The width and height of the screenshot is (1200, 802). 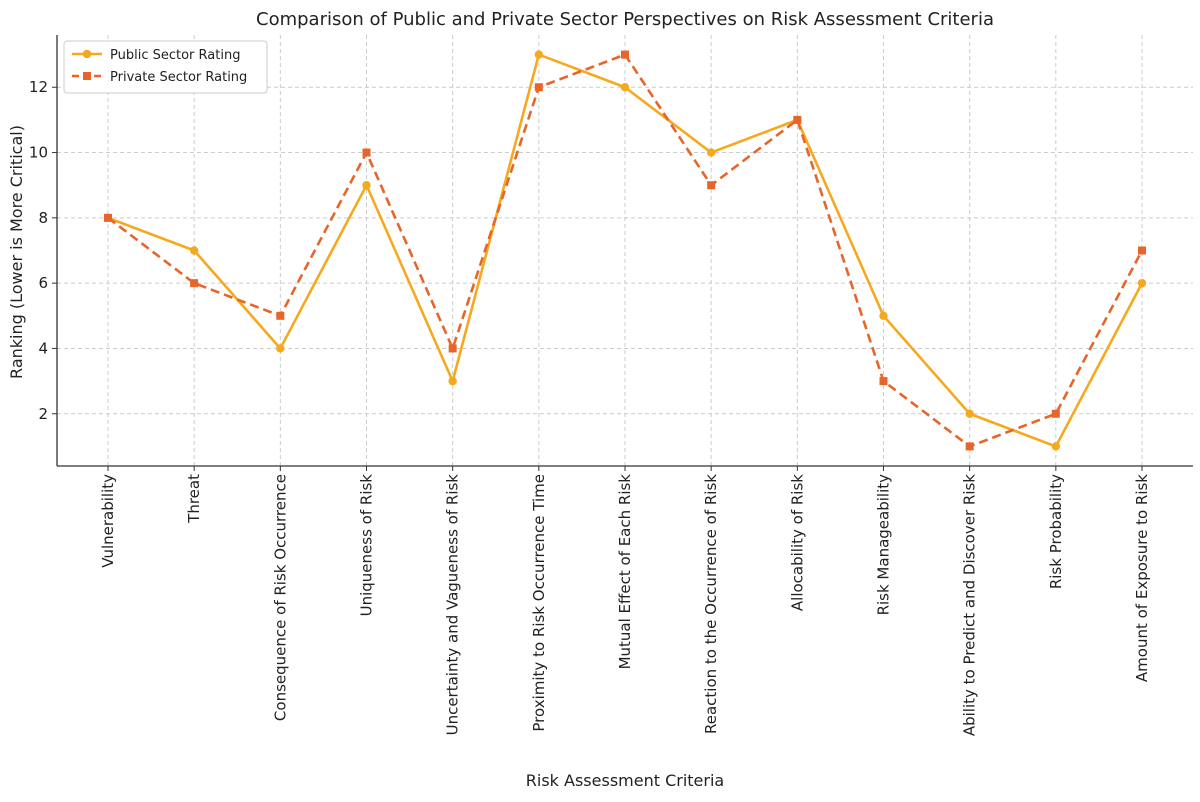 I want to click on x-tick-label: Vulnerability, so click(x=108, y=521).